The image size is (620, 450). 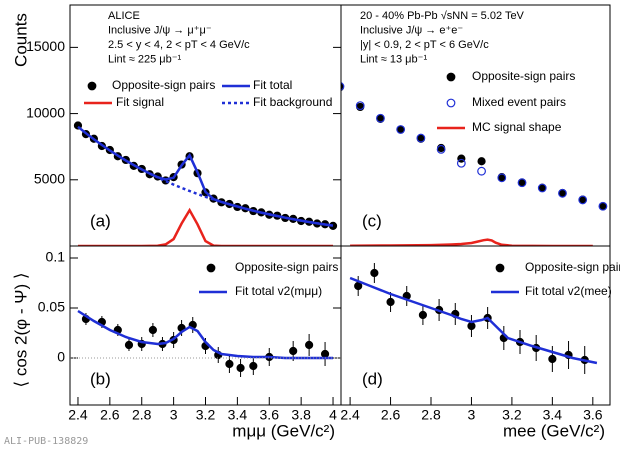 What do you see at coordinates (160, 30) in the screenshot?
I see `annotation: Inclusive J/ψ → μ⁺μ⁻` at bounding box center [160, 30].